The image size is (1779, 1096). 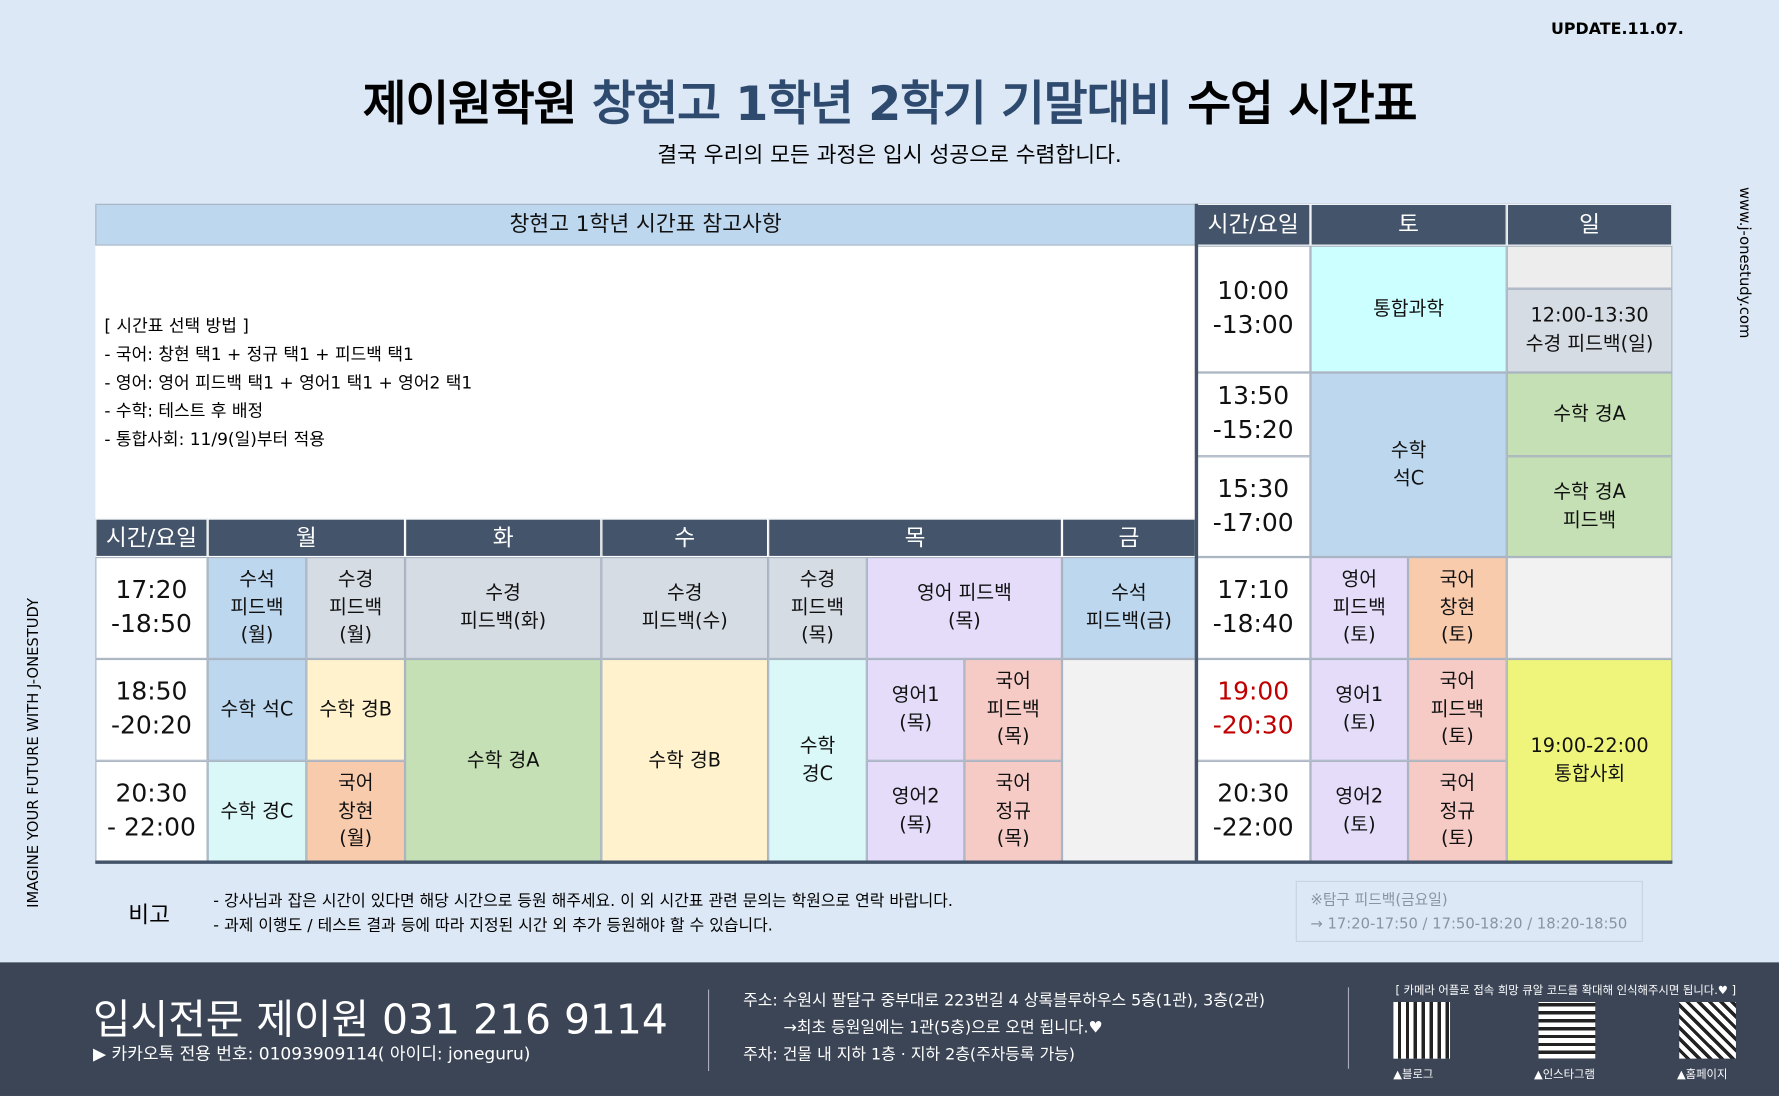 I want to click on text-line: [ 시간표 선택 방법 ], so click(x=176, y=326).